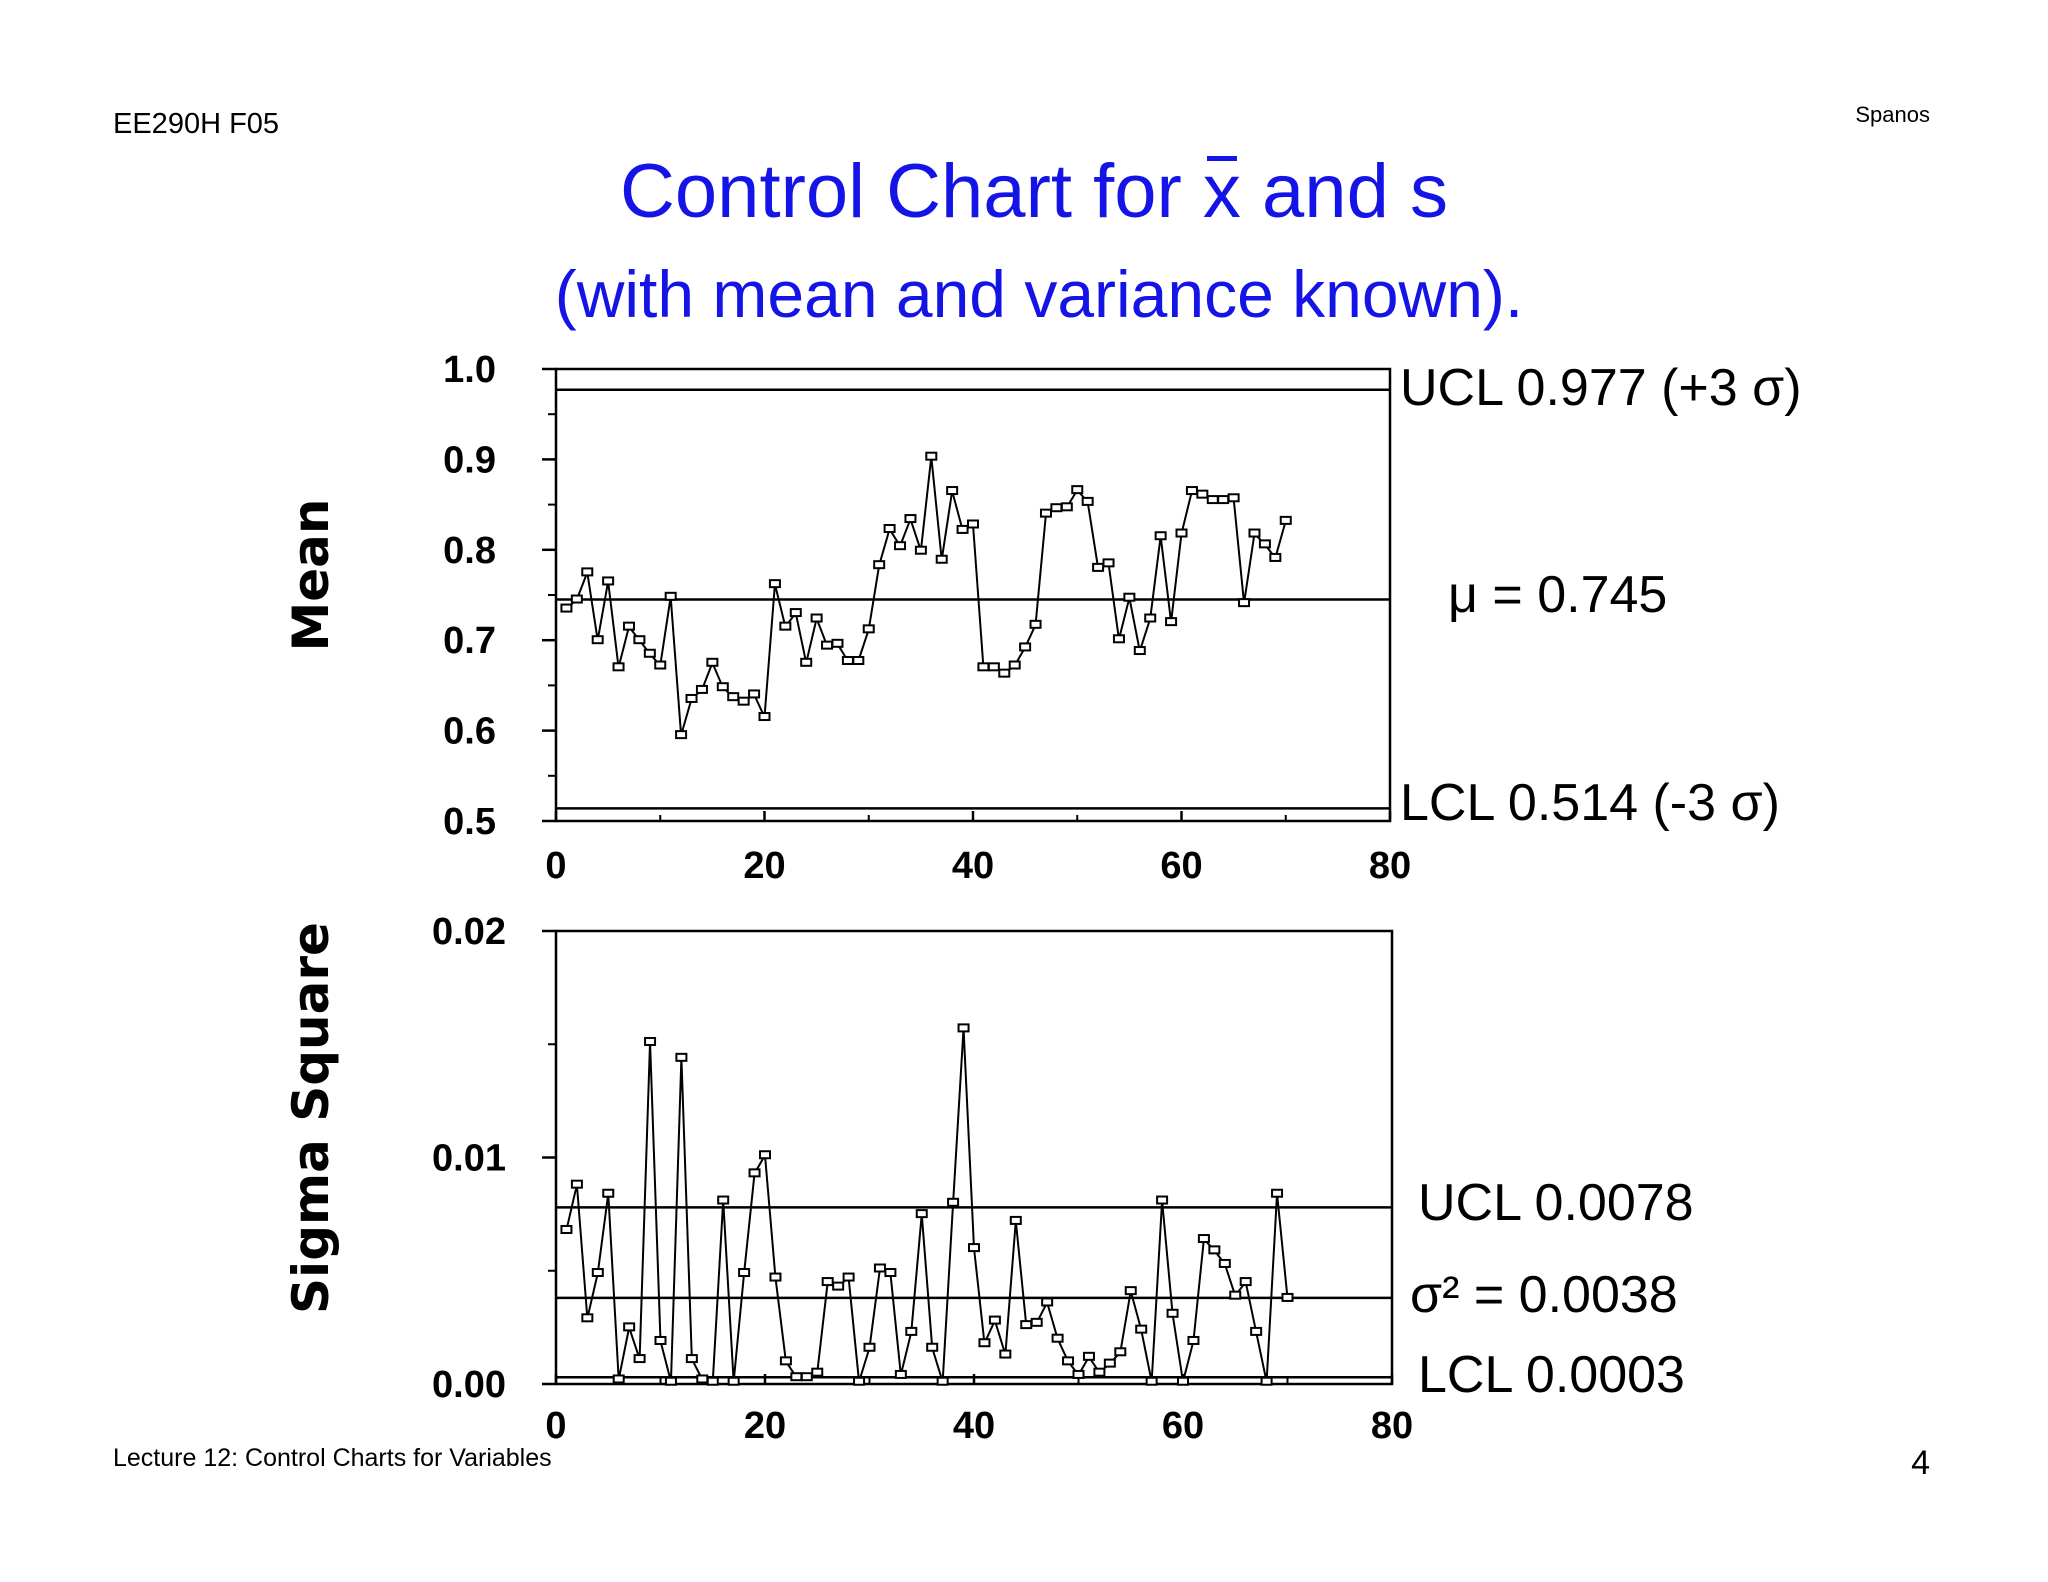 The image size is (2048, 1582). What do you see at coordinates (332, 1458) in the screenshot?
I see `footer-lecture: Lecture 12: Control Charts for Variables` at bounding box center [332, 1458].